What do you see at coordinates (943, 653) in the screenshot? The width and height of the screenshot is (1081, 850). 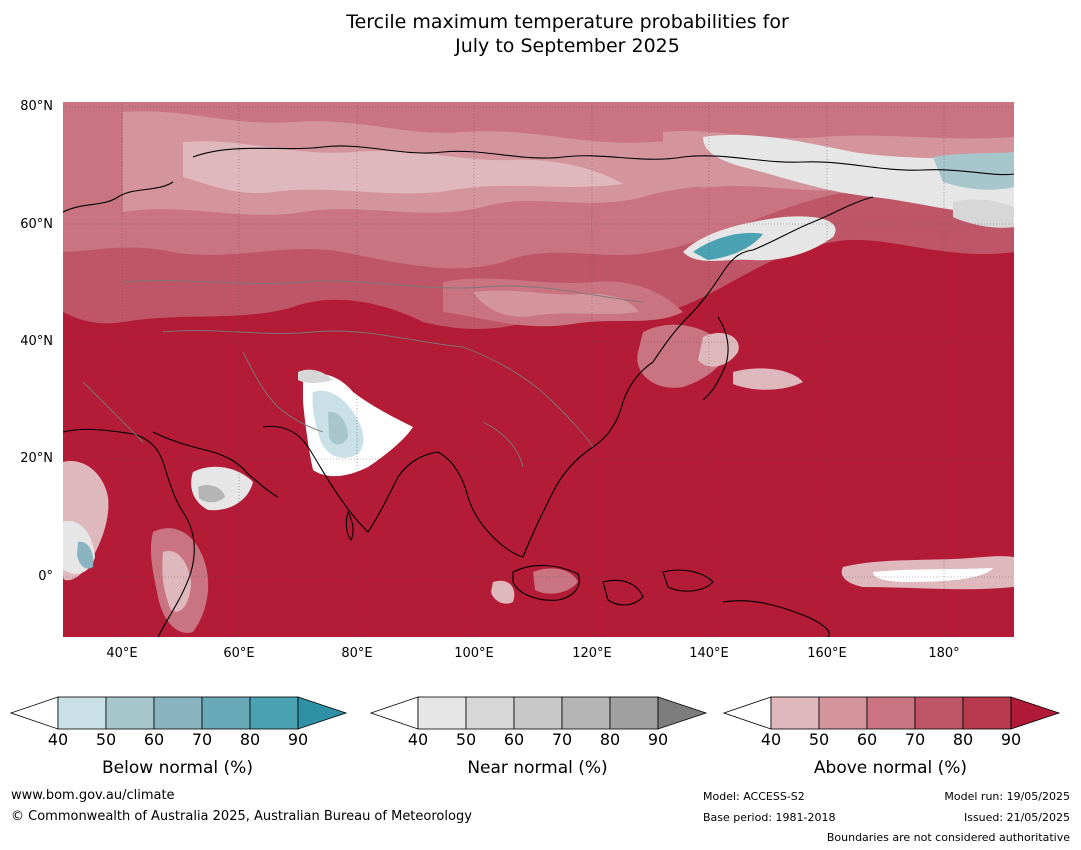 I see `lon-label-180: 180°` at bounding box center [943, 653].